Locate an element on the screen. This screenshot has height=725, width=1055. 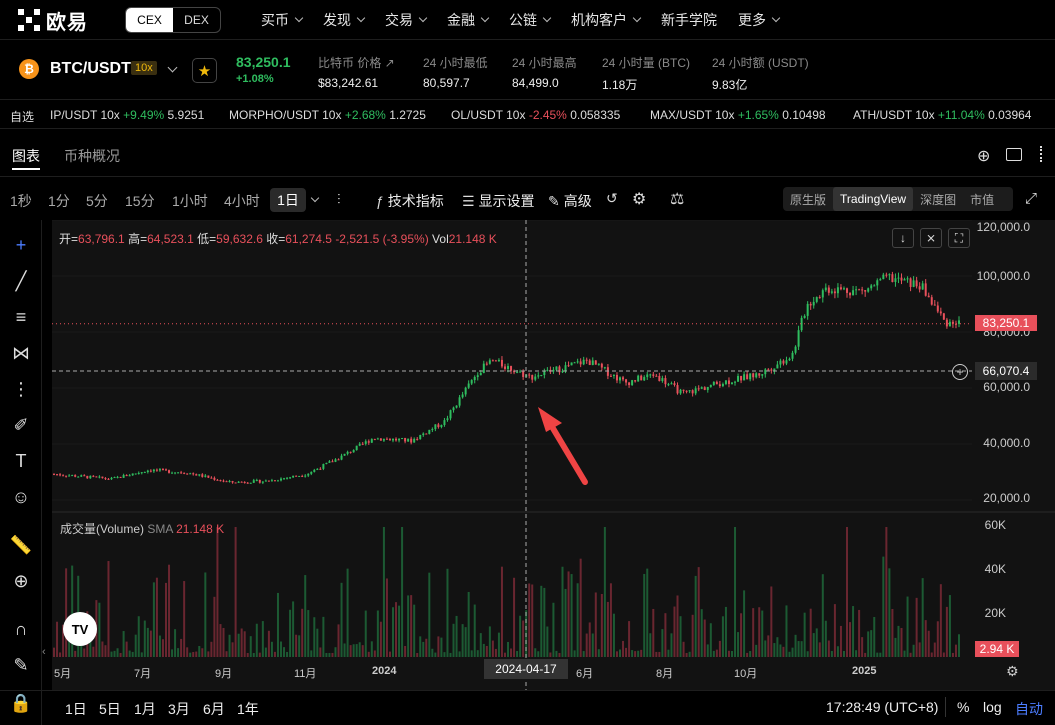
menu-item-3: 金融 is located at coordinates (468, 20).